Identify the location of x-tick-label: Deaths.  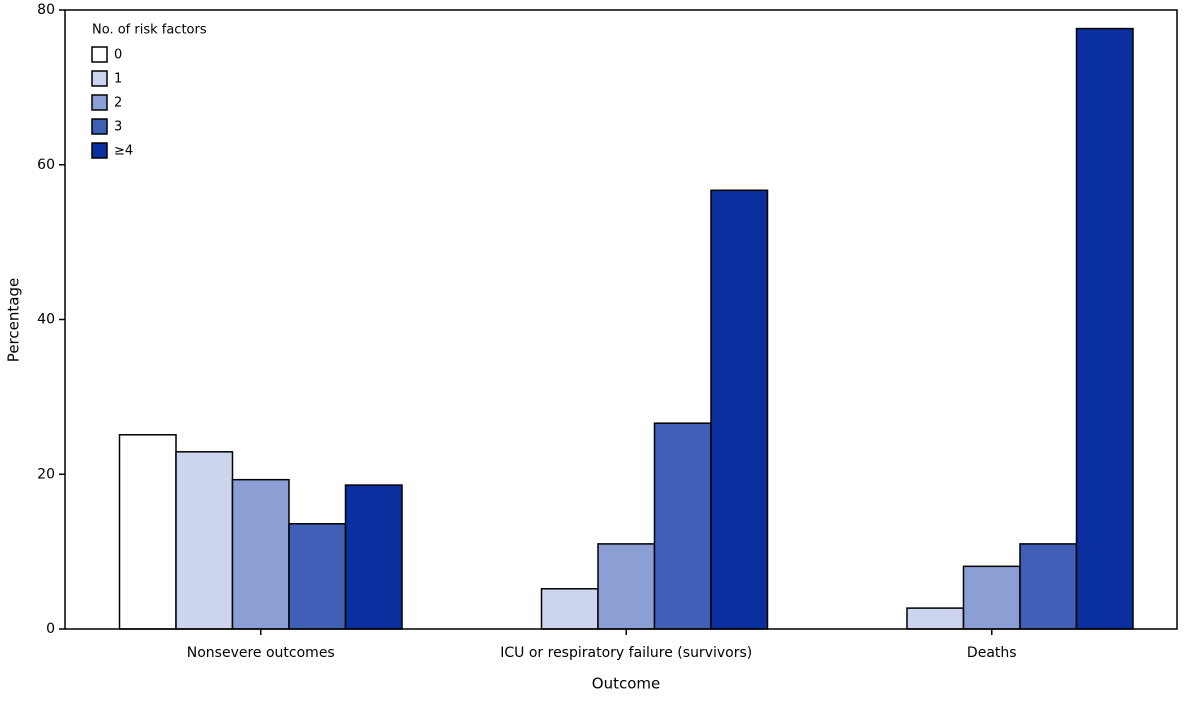
(992, 653).